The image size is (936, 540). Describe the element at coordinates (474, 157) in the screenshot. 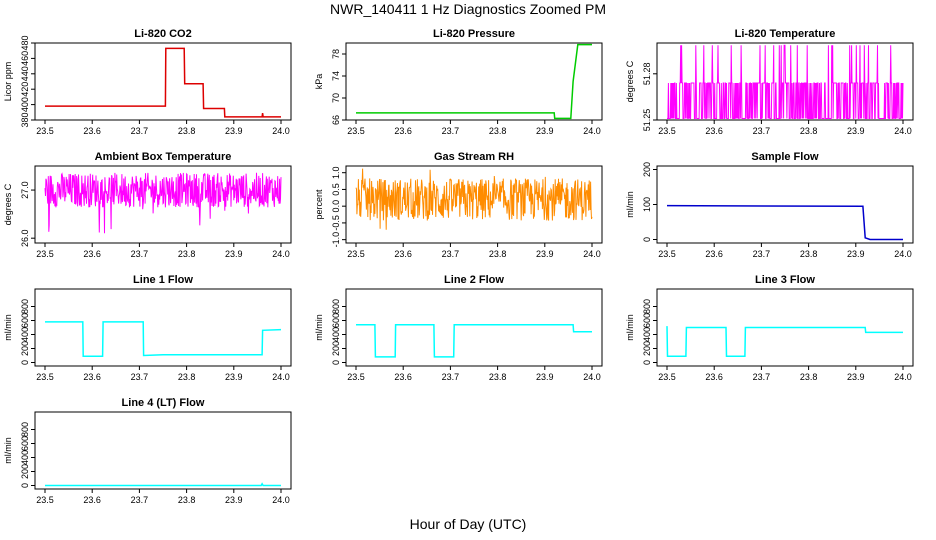

I see `panel-title: Gas Stream RH` at that location.